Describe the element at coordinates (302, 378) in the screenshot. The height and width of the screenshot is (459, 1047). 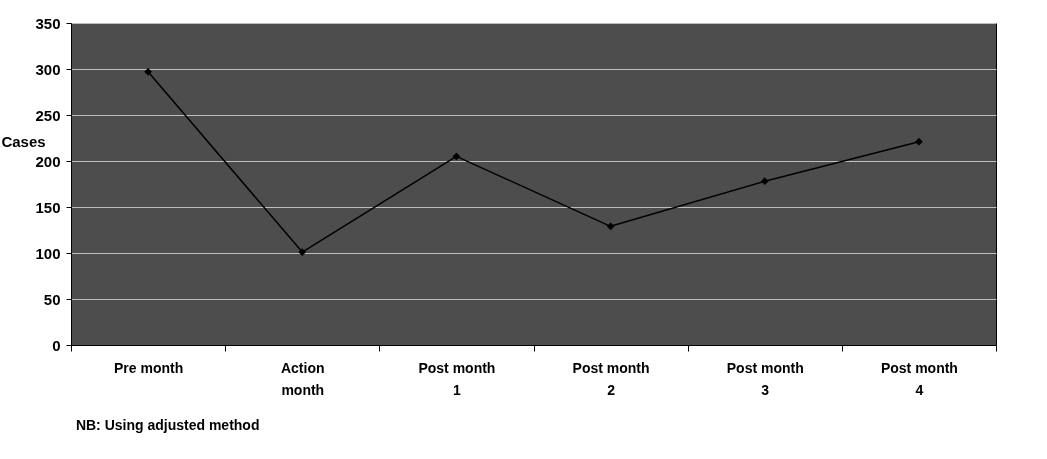
I see `x-tick-label: Action month` at that location.